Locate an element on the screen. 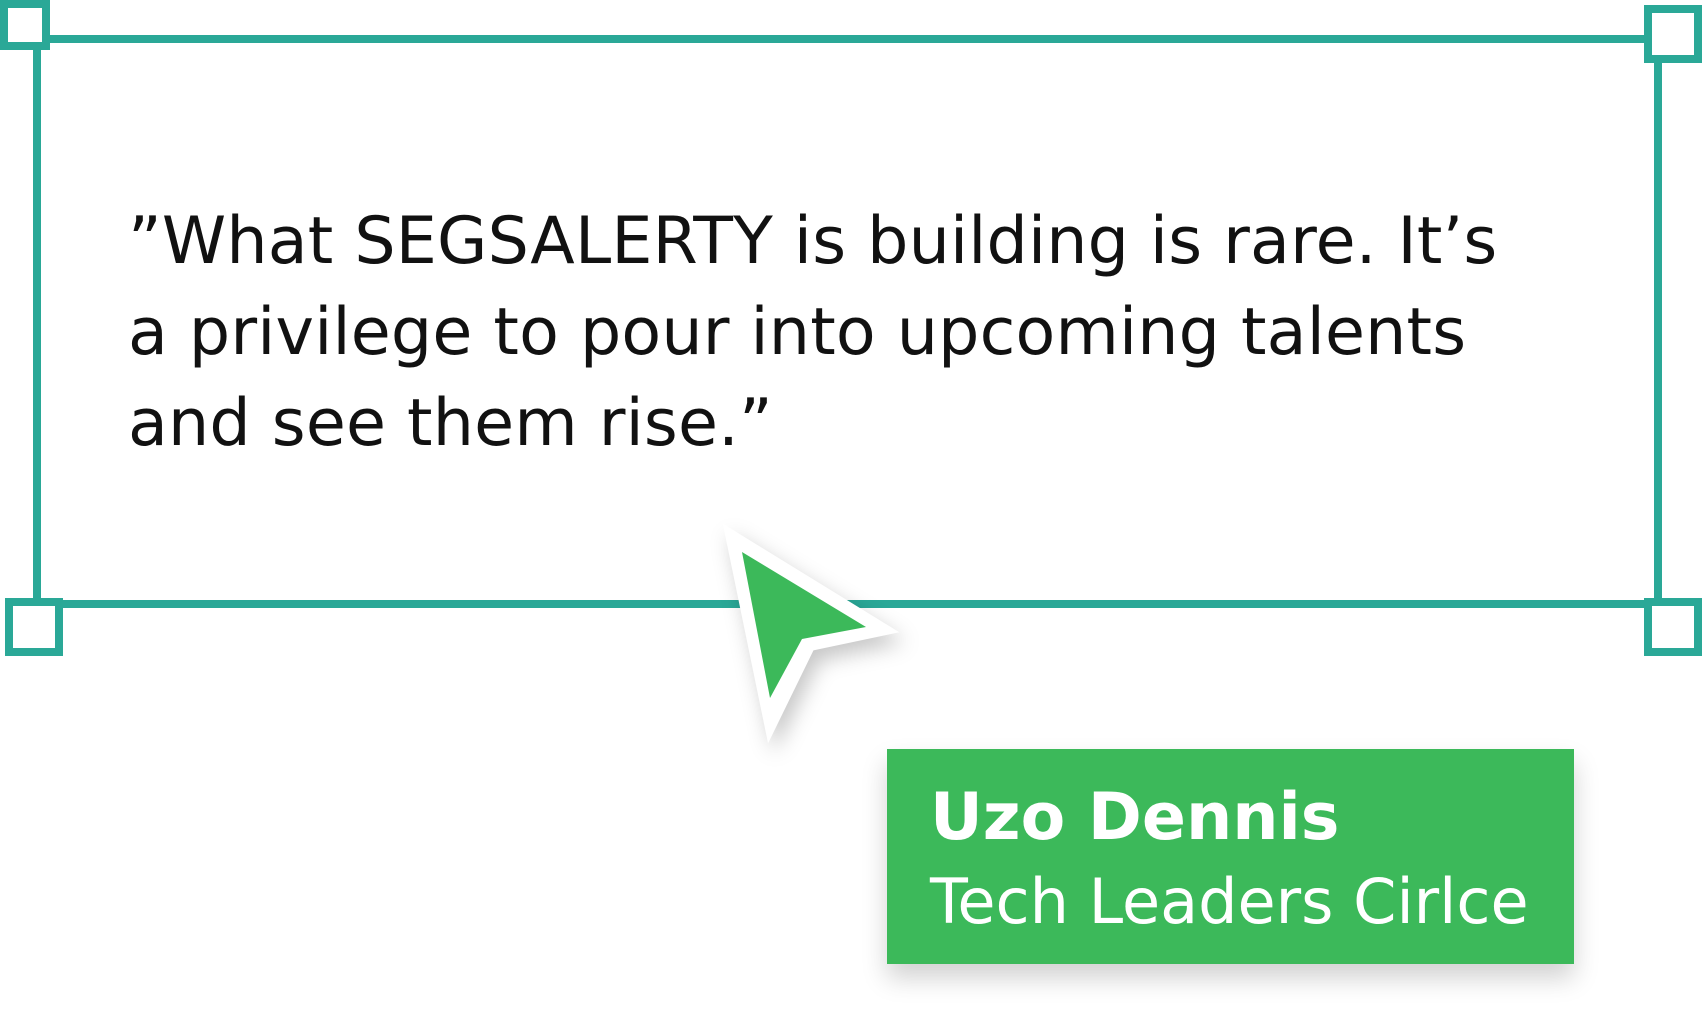 The height and width of the screenshot is (1032, 1708). attribution-card: Uzo Dennis Tech Leaders Cirlce is located at coordinates (1230, 856).